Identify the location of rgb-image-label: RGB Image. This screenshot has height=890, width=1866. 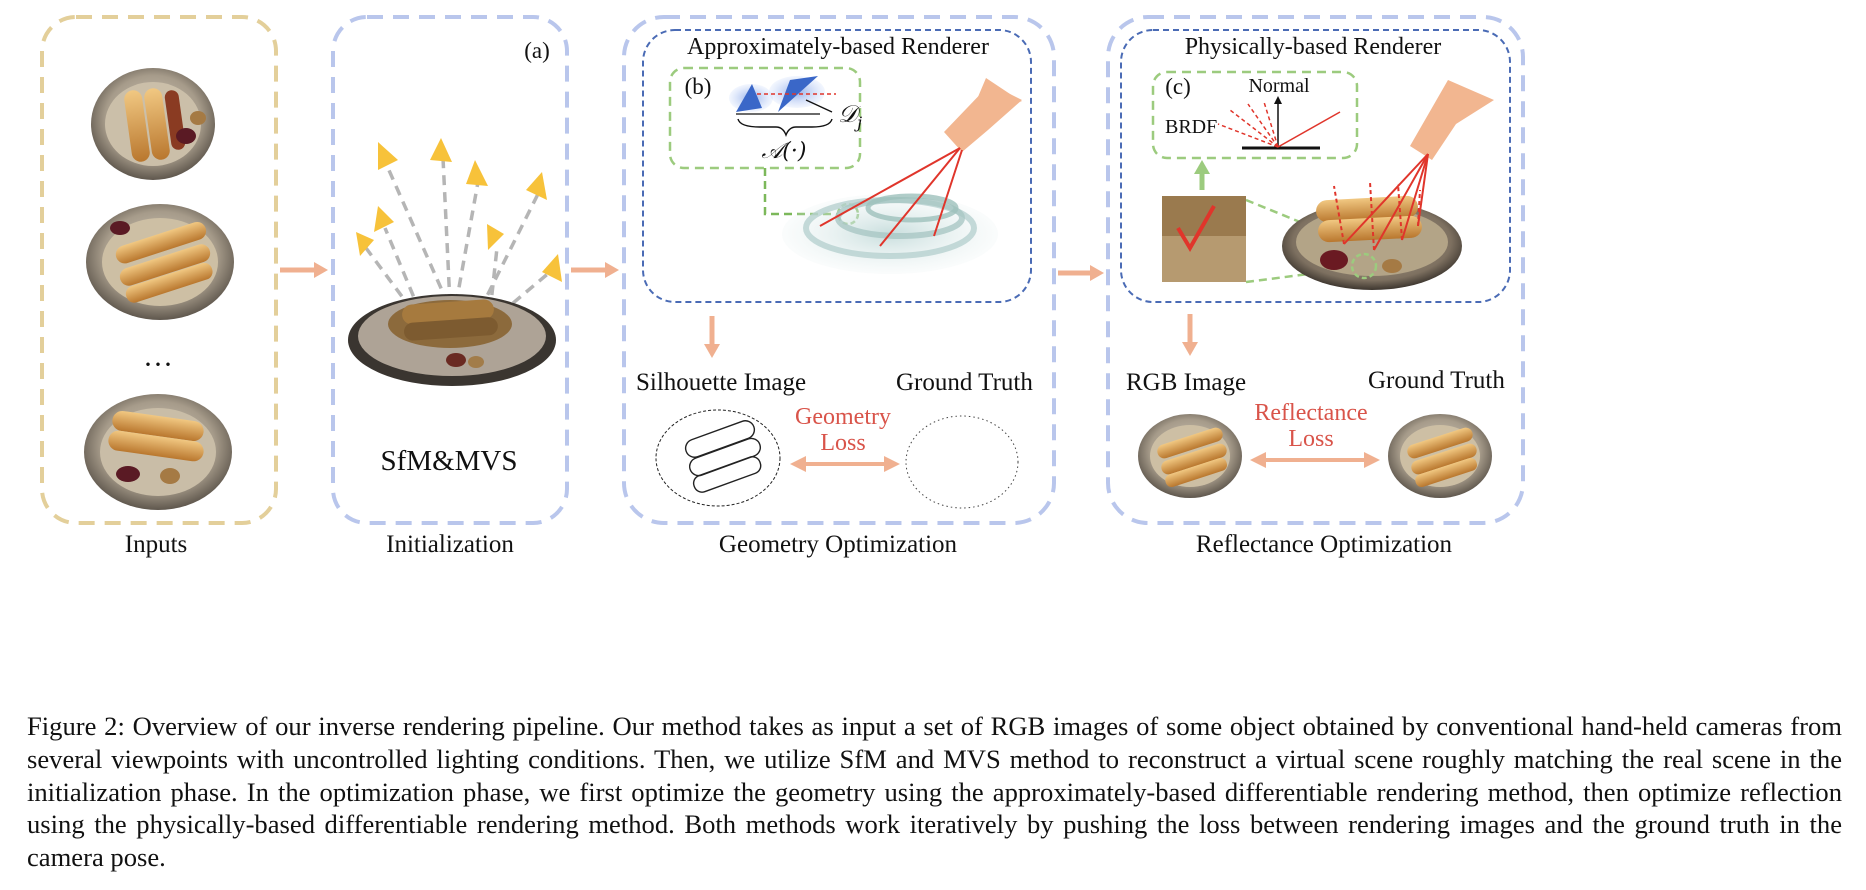
(1186, 382).